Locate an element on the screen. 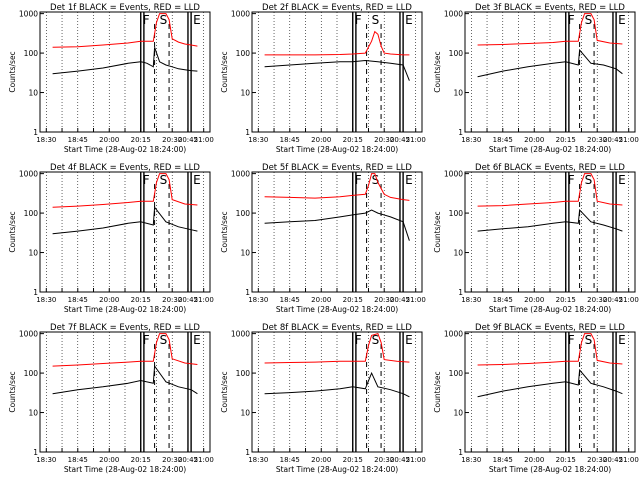  panel-title: Det 8f BLACK = Events, RED = LLD is located at coordinates (337, 328).